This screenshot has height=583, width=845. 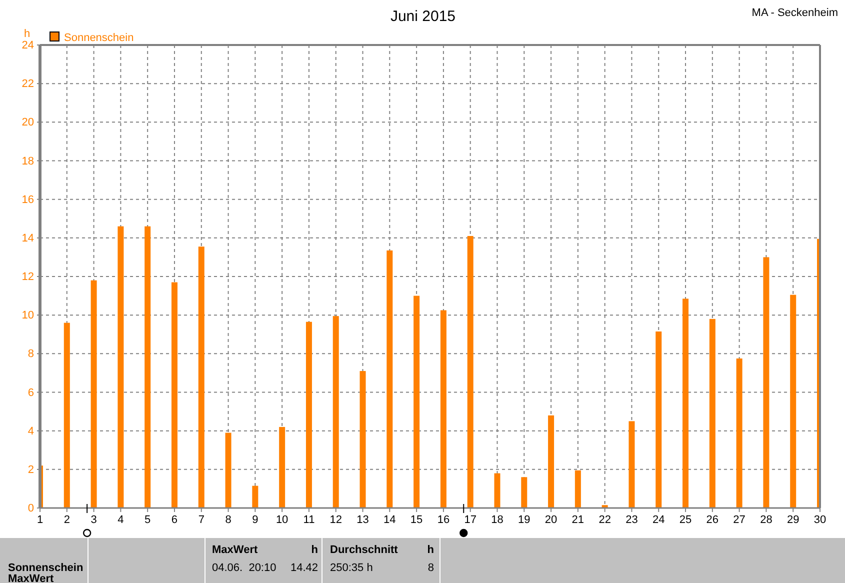 What do you see at coordinates (28, 84) in the screenshot?
I see `y-tick-label: 22` at bounding box center [28, 84].